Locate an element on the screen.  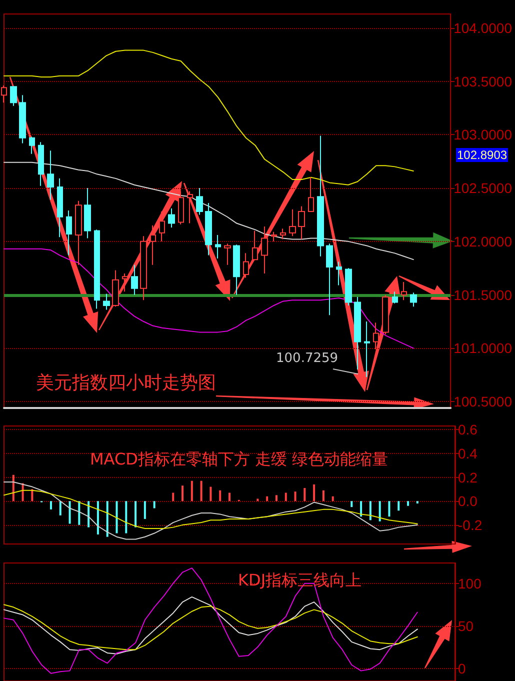
y-tick-label: 100.5000 is located at coordinates (483, 402).